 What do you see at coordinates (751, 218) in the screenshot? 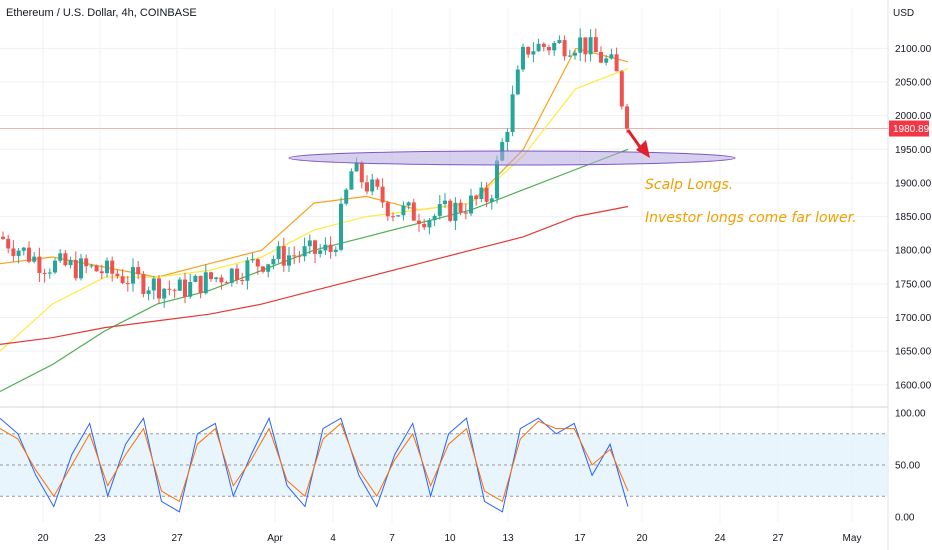
I see `annotation-investor-longs: Investor longs come far lower.` at bounding box center [751, 218].